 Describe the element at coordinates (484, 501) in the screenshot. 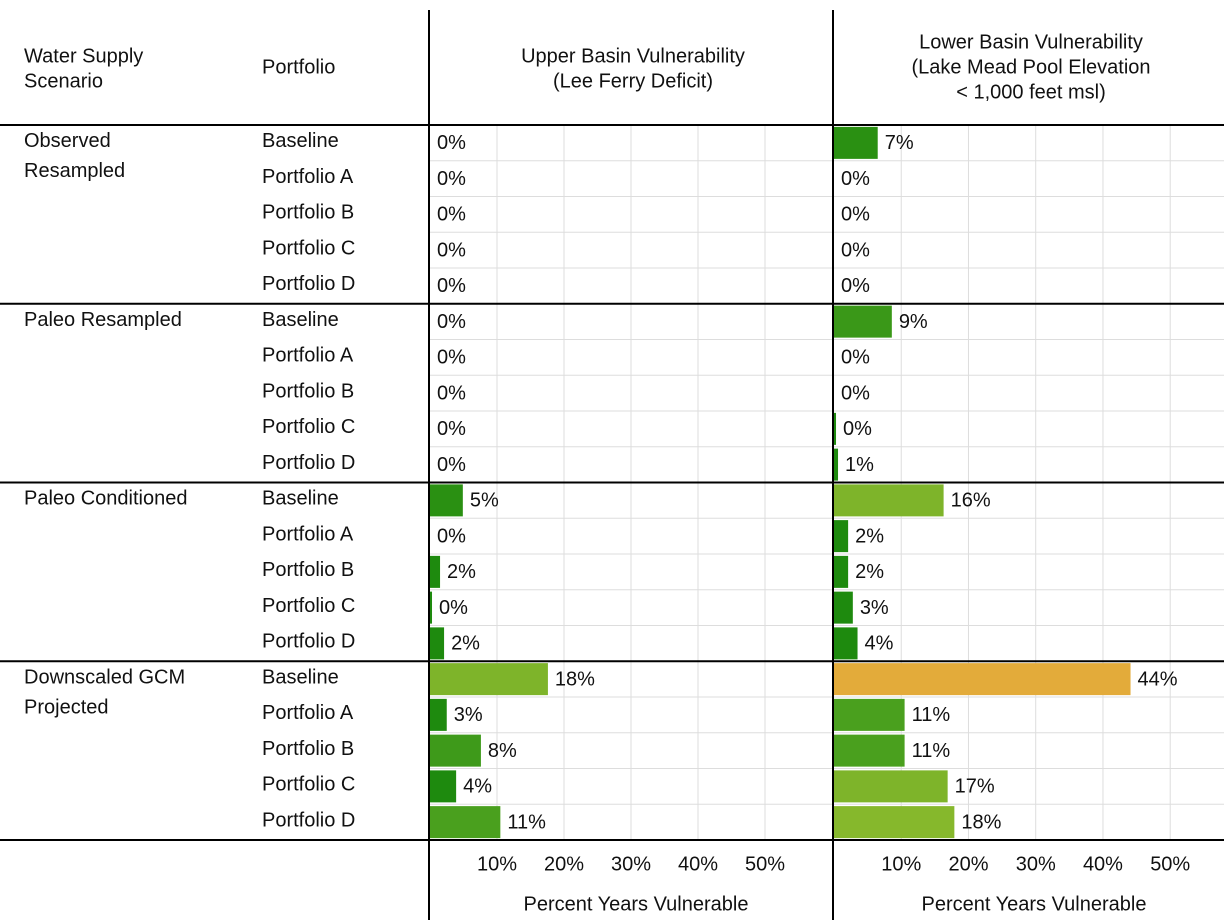

I see `value-label: 5%` at that location.